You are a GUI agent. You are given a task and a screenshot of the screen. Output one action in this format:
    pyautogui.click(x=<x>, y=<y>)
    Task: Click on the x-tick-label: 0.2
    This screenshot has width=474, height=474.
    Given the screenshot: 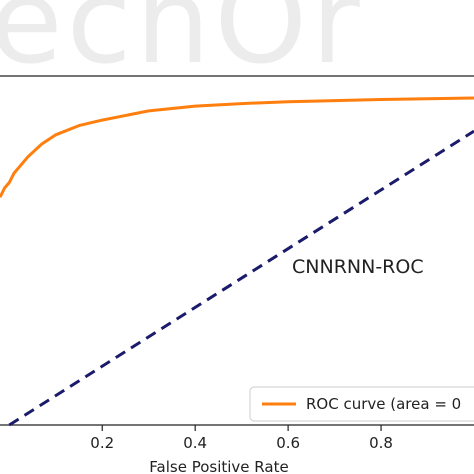 What is the action you would take?
    pyautogui.click(x=102, y=443)
    